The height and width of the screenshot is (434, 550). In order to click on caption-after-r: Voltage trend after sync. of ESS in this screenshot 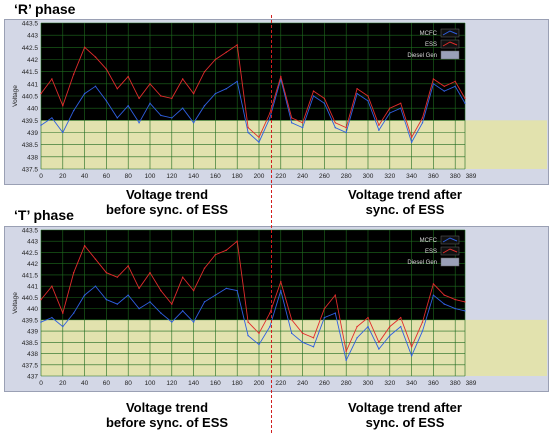, I will do `click(405, 202)`.